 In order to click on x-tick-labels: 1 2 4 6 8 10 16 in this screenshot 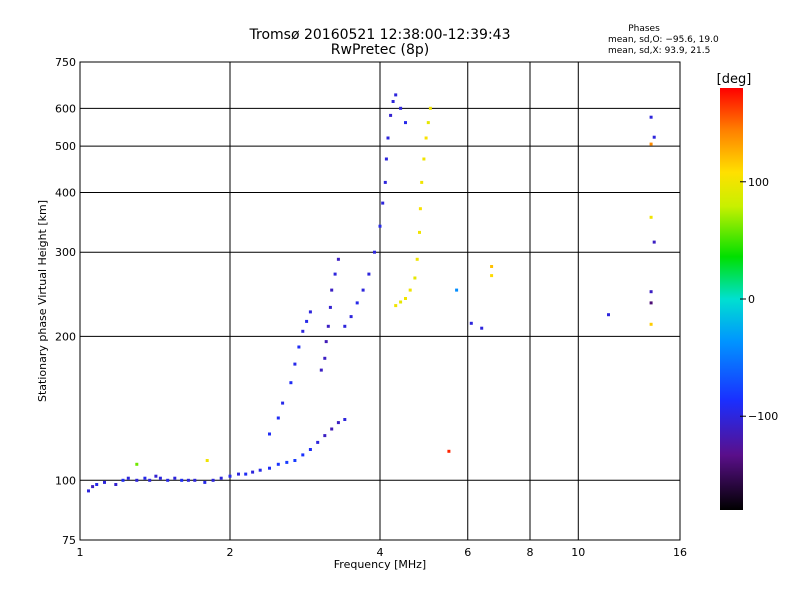, I will do `click(382, 552)`.